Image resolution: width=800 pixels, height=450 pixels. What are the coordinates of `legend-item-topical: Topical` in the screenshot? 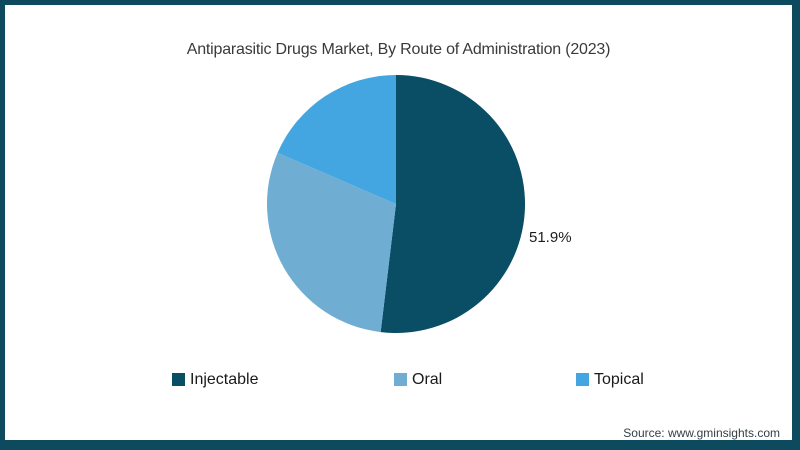 It's located at (610, 380).